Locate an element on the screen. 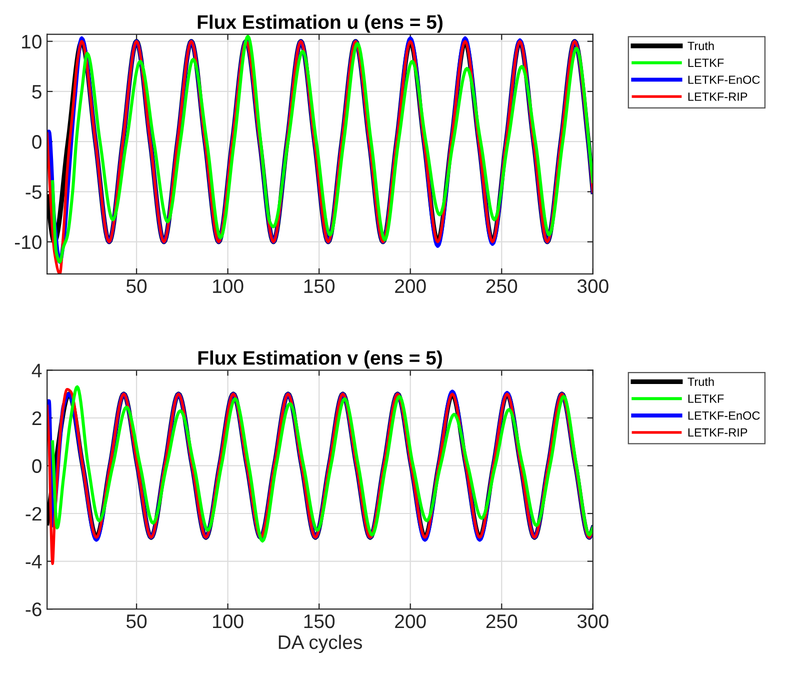 This screenshot has height=673, width=798. y-tick-label: -5 is located at coordinates (34, 192).